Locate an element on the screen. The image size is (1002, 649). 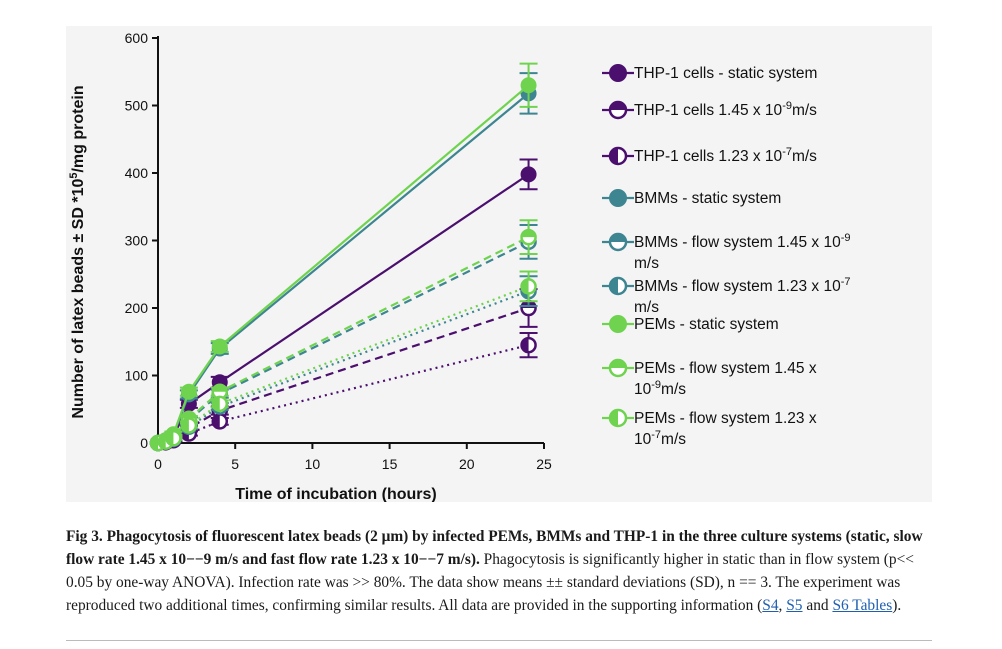
y-axis-label-main: Number of latex beads ± SD *10 is located at coordinates (78, 299).